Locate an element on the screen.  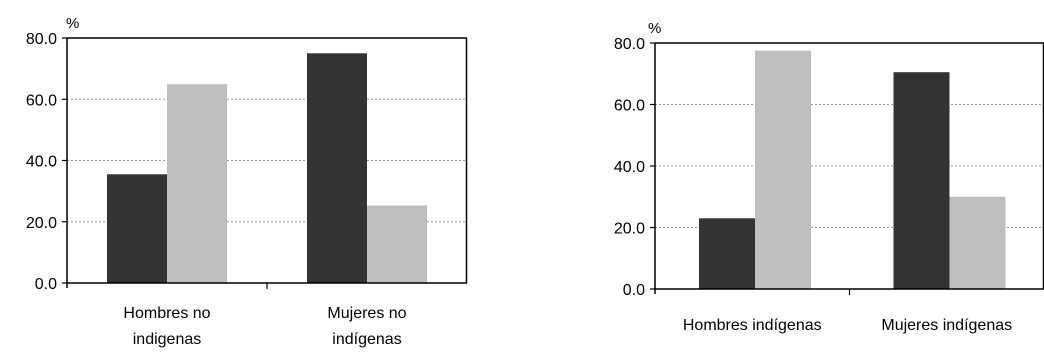
chart2-unit-label: % is located at coordinates (654, 28).